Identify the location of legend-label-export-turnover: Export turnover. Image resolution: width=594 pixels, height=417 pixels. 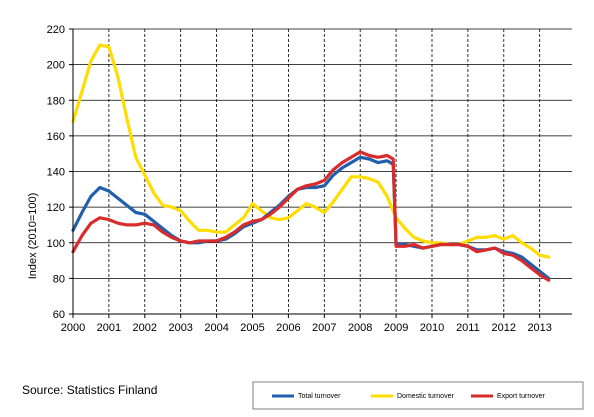
(521, 396).